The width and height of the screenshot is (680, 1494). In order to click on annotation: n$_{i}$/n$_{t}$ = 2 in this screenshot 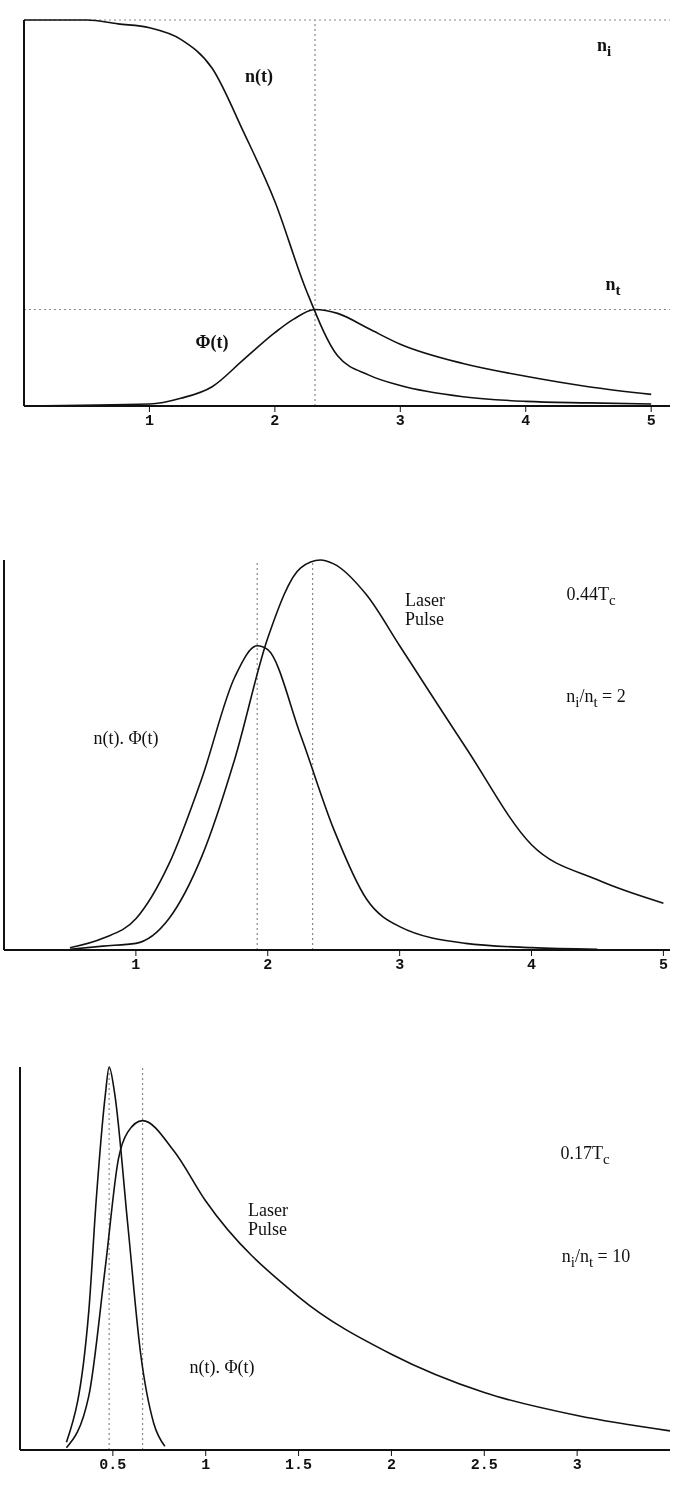, I will do `click(596, 698)`.